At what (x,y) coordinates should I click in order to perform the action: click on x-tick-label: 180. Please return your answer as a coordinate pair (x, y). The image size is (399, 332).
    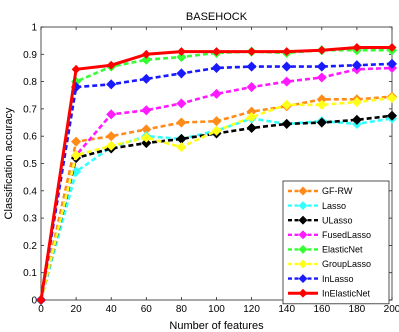
    Looking at the image, I should click on (357, 309).